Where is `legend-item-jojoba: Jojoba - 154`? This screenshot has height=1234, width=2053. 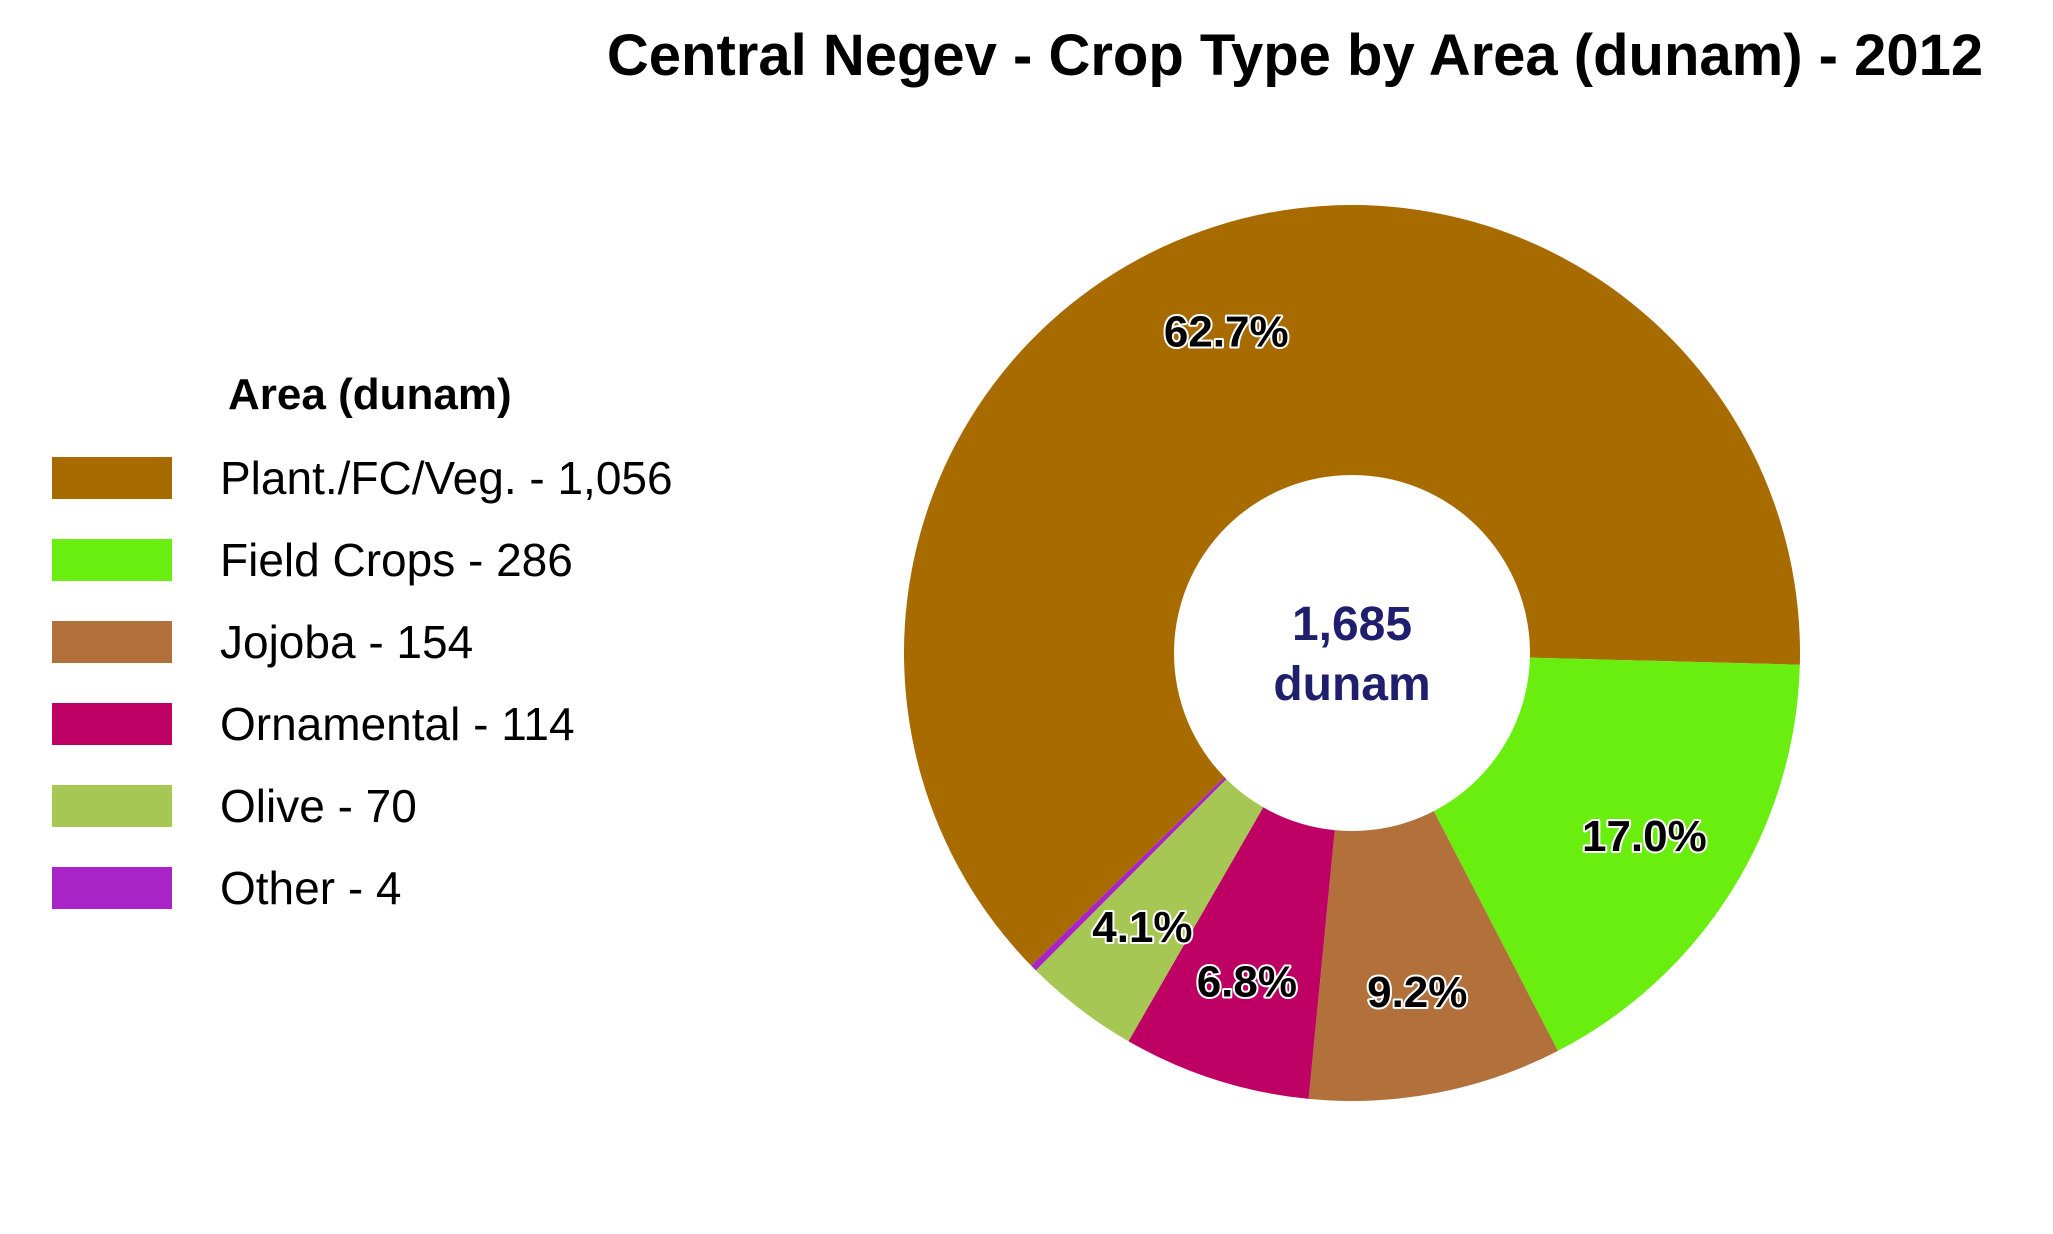 legend-item-jojoba: Jojoba - 154 is located at coordinates (262, 642).